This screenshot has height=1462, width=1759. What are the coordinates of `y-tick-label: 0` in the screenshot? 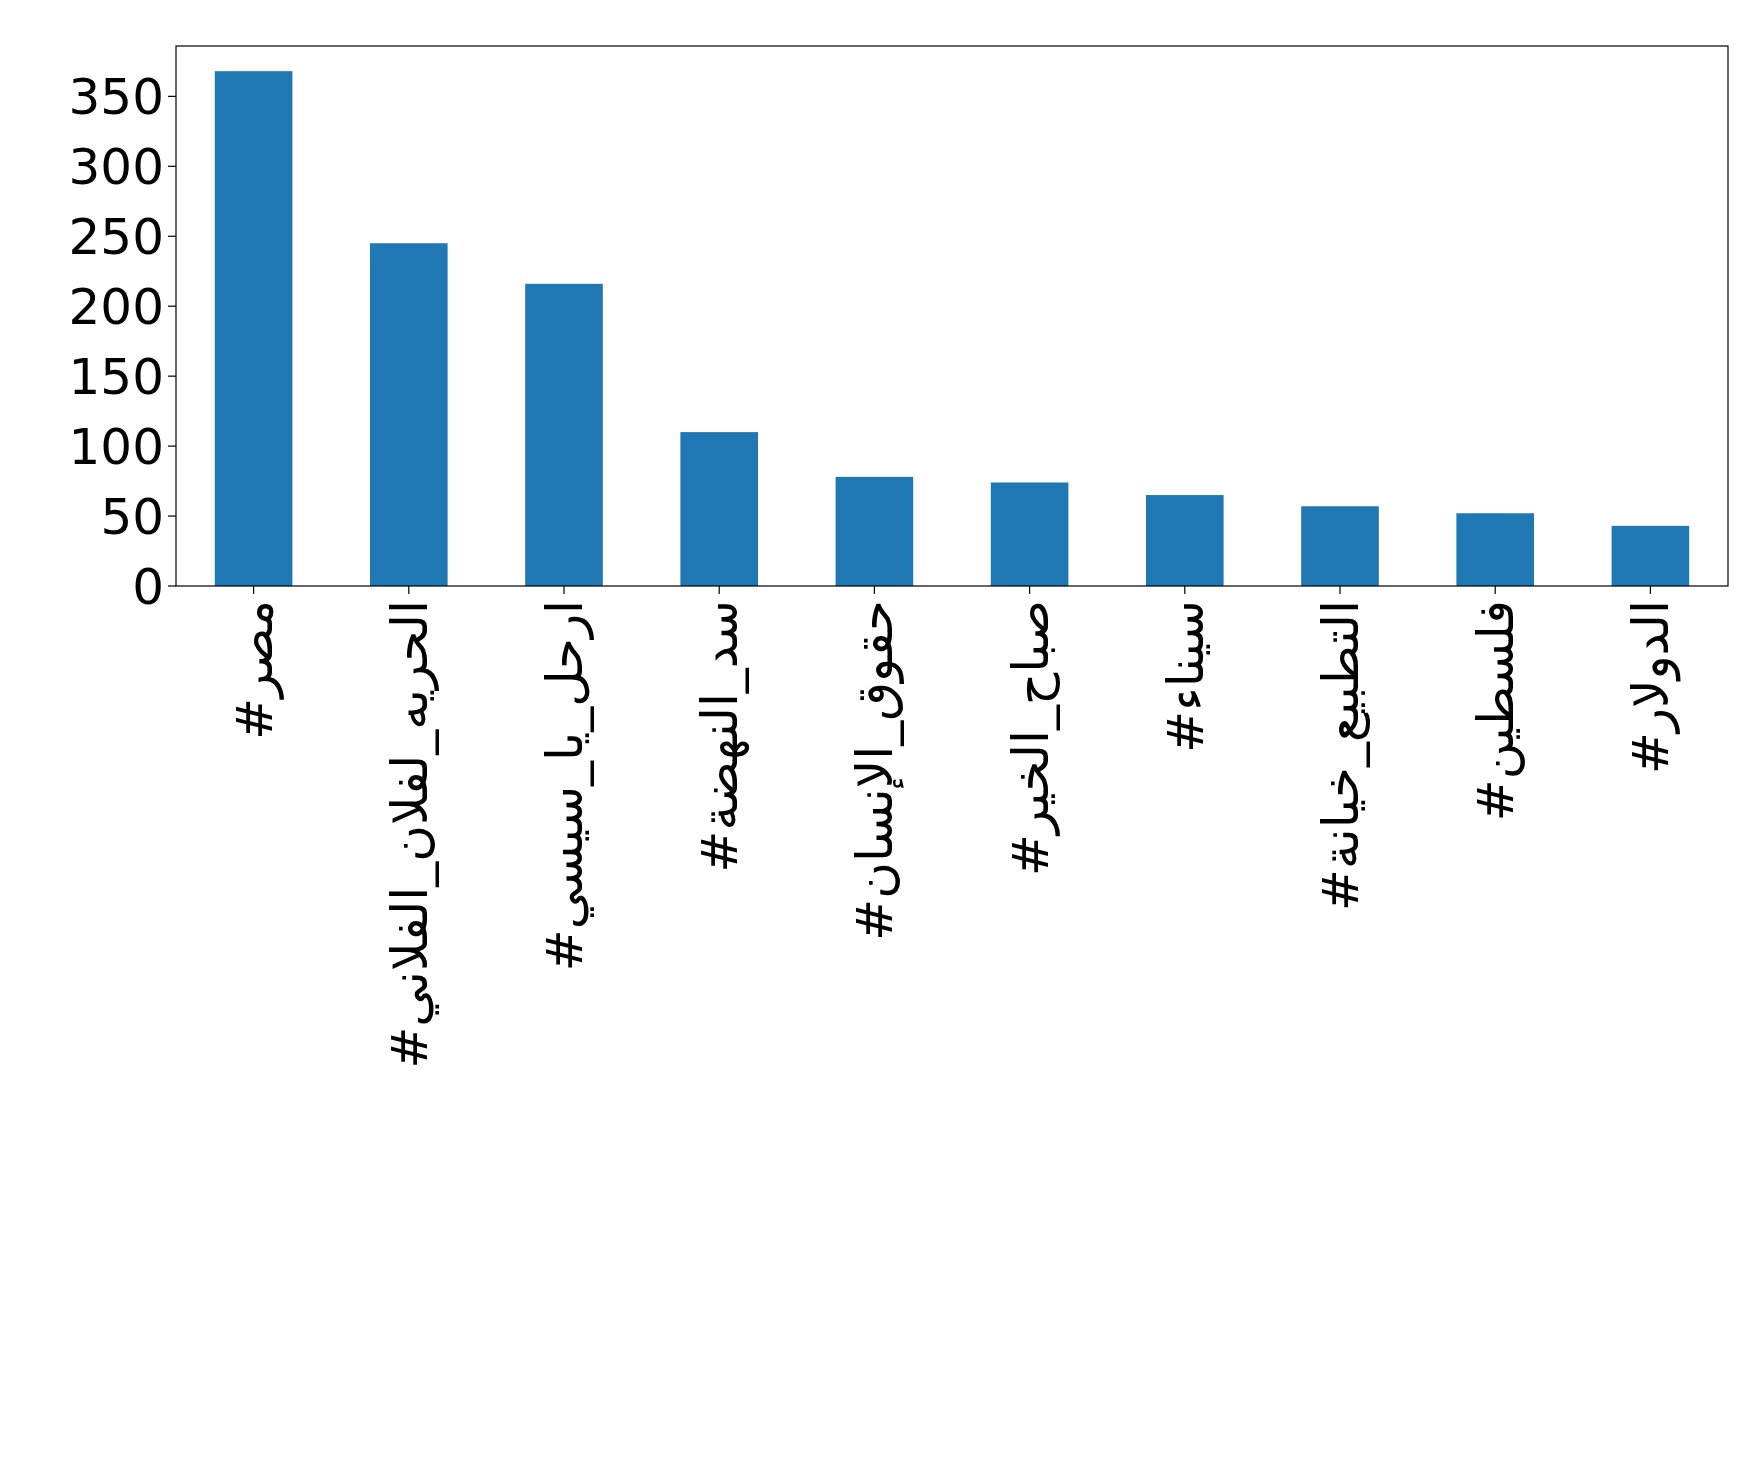 It's located at (148, 587).